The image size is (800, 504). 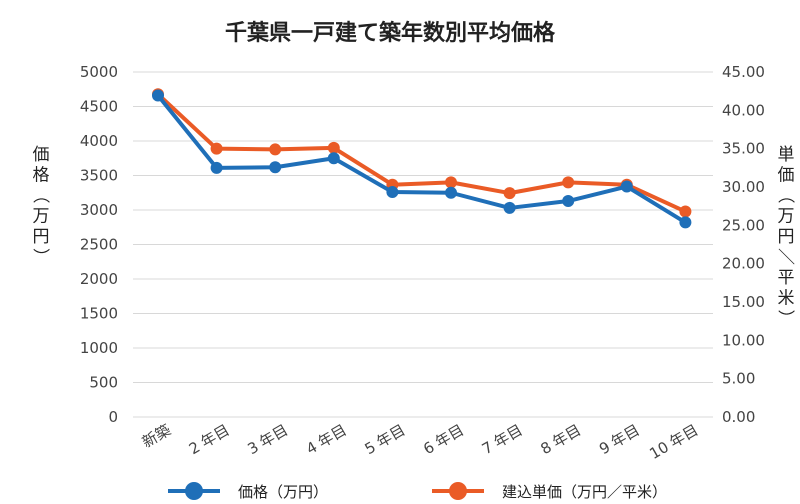 What do you see at coordinates (785, 195) in the screenshot?
I see `right-axis-title-char: （` at bounding box center [785, 195].